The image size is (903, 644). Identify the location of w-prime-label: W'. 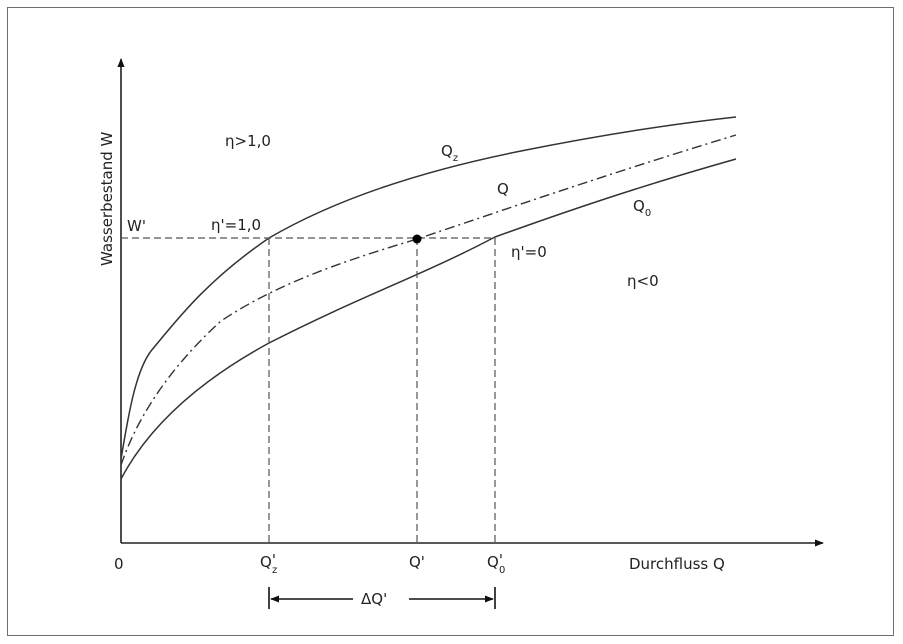
(136, 226).